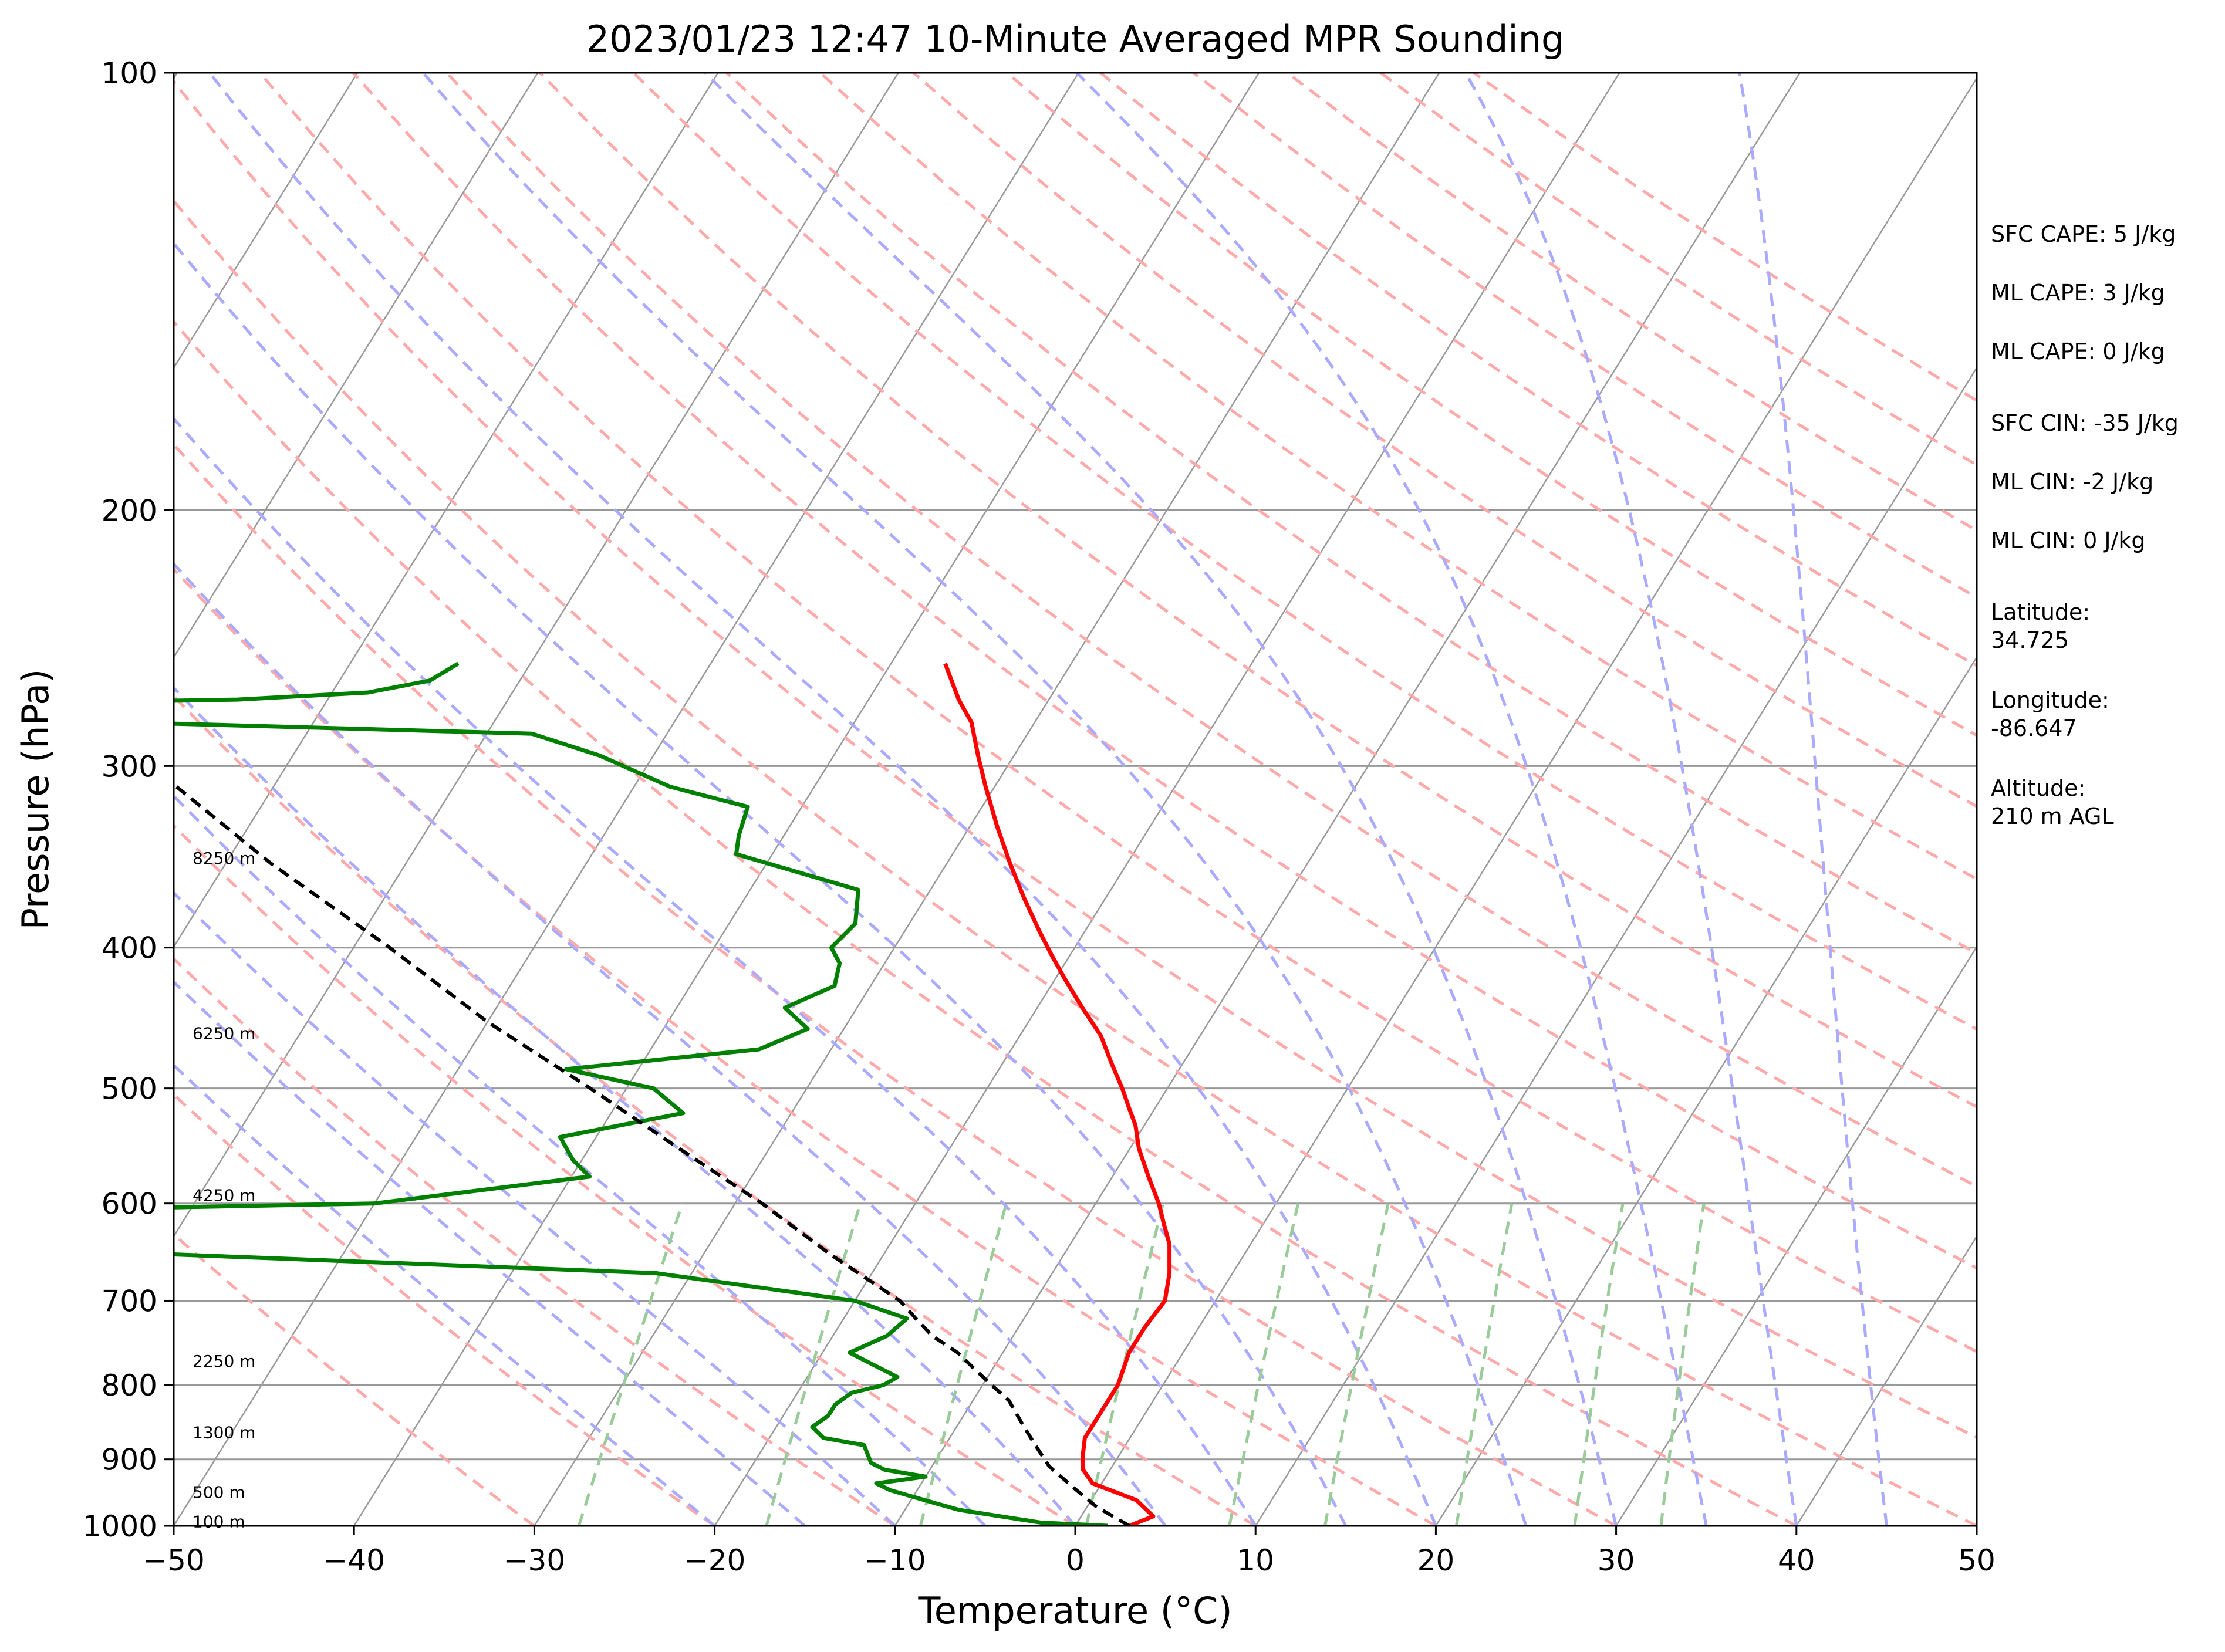 This screenshot has width=2225, height=1652. What do you see at coordinates (1616, 1560) in the screenshot?
I see `x-tick-label: 30` at bounding box center [1616, 1560].